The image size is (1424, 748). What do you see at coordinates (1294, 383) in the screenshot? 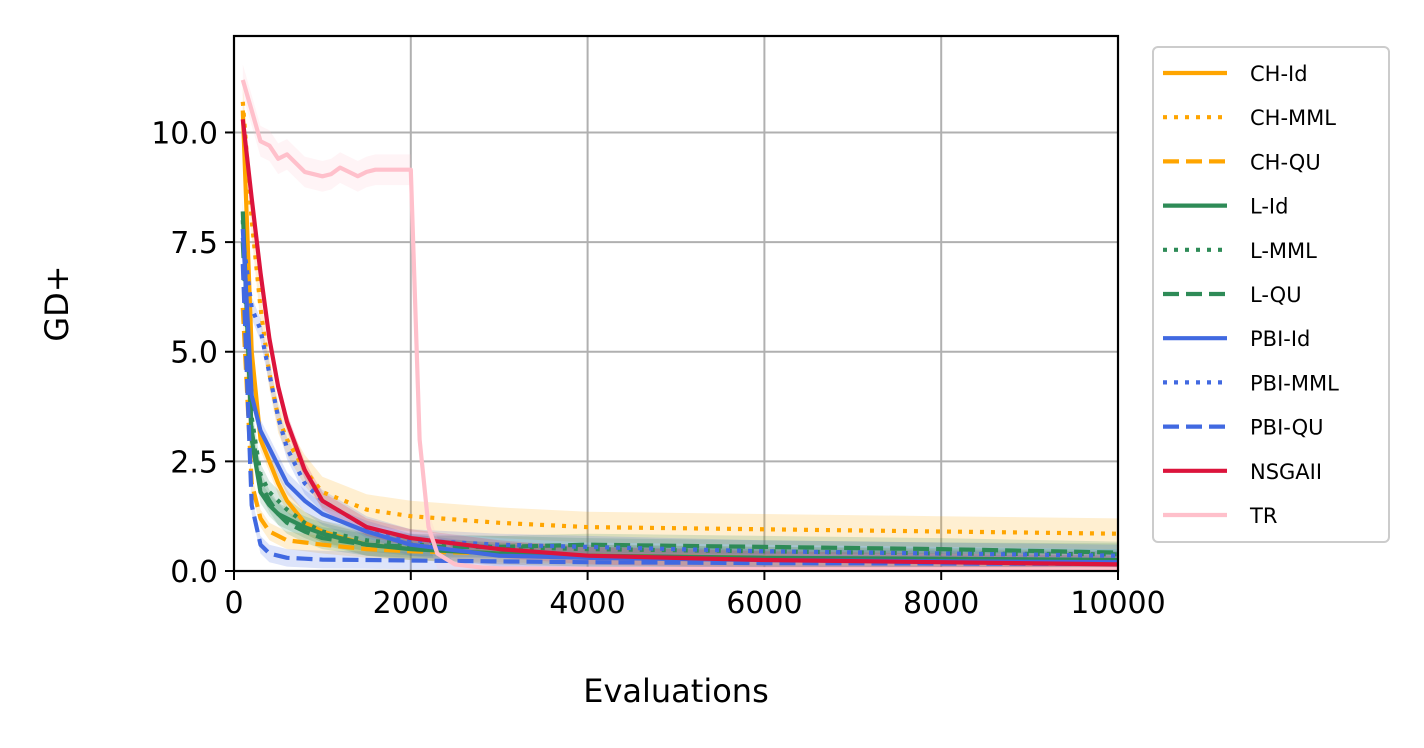
I see `legend-label: PBI-MML` at bounding box center [1294, 383].